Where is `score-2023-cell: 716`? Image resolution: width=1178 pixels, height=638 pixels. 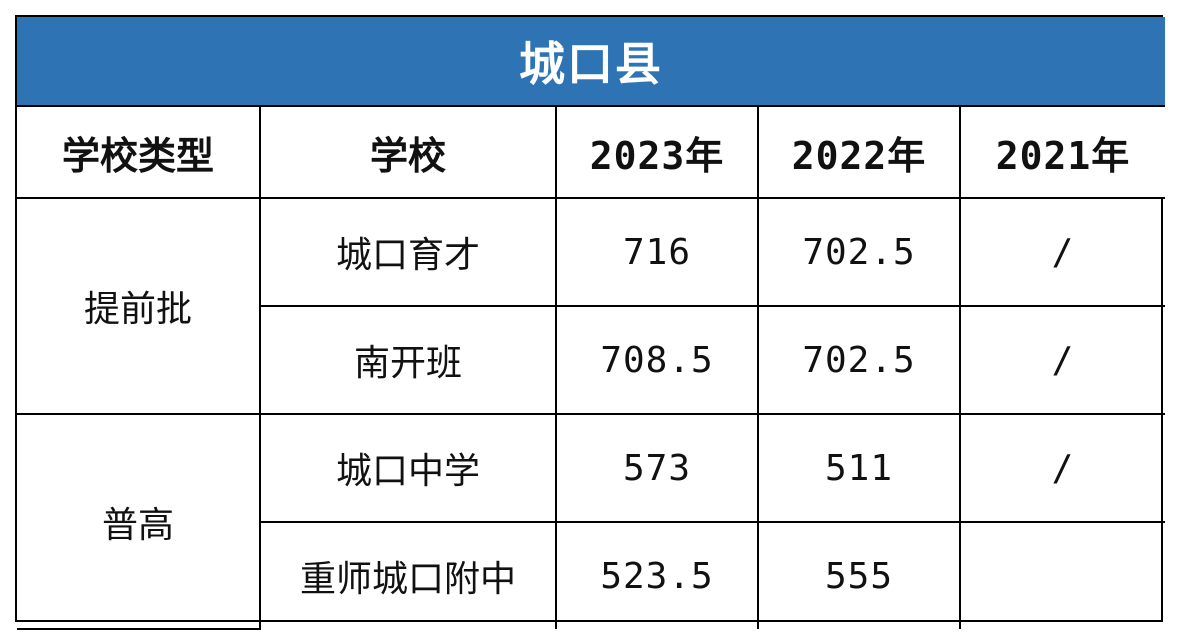
score-2023-cell: 716 is located at coordinates (657, 252).